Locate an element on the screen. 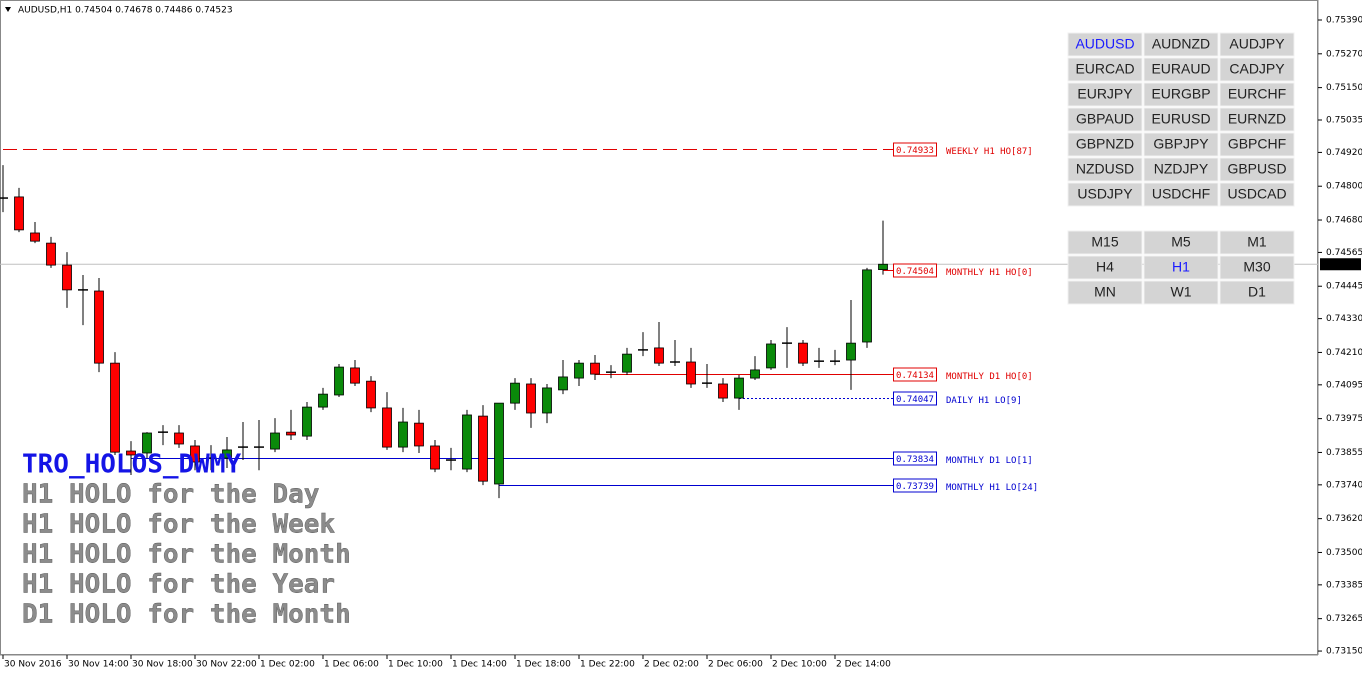 This screenshot has height=675, width=1362. button-label: M15 is located at coordinates (1104, 242).